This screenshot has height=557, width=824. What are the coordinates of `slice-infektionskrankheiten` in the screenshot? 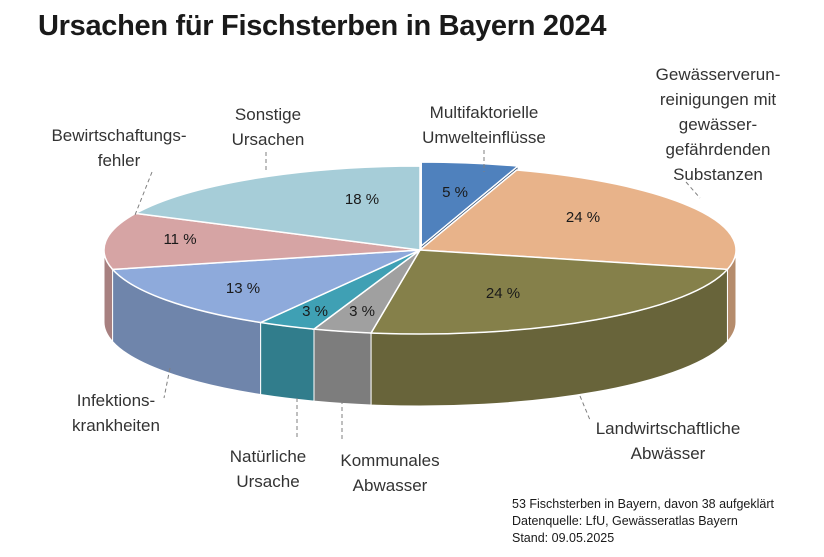 It's located at (265, 286).